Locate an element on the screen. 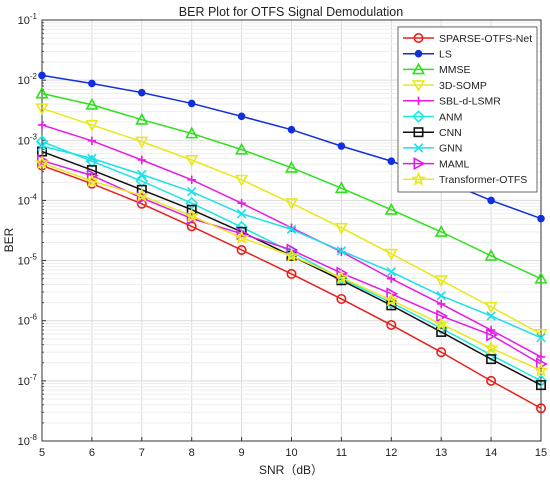  y-tick-exponent: -2 is located at coordinates (34, 76).